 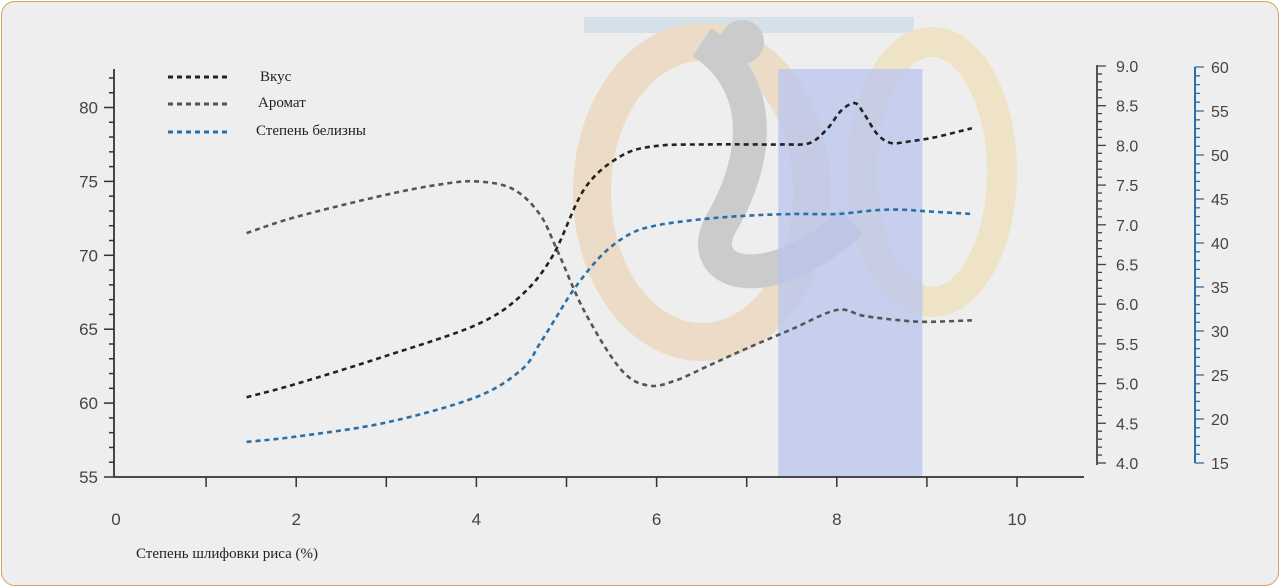 What do you see at coordinates (1220, 156) in the screenshot?
I see `r2-tick-label: 50` at bounding box center [1220, 156].